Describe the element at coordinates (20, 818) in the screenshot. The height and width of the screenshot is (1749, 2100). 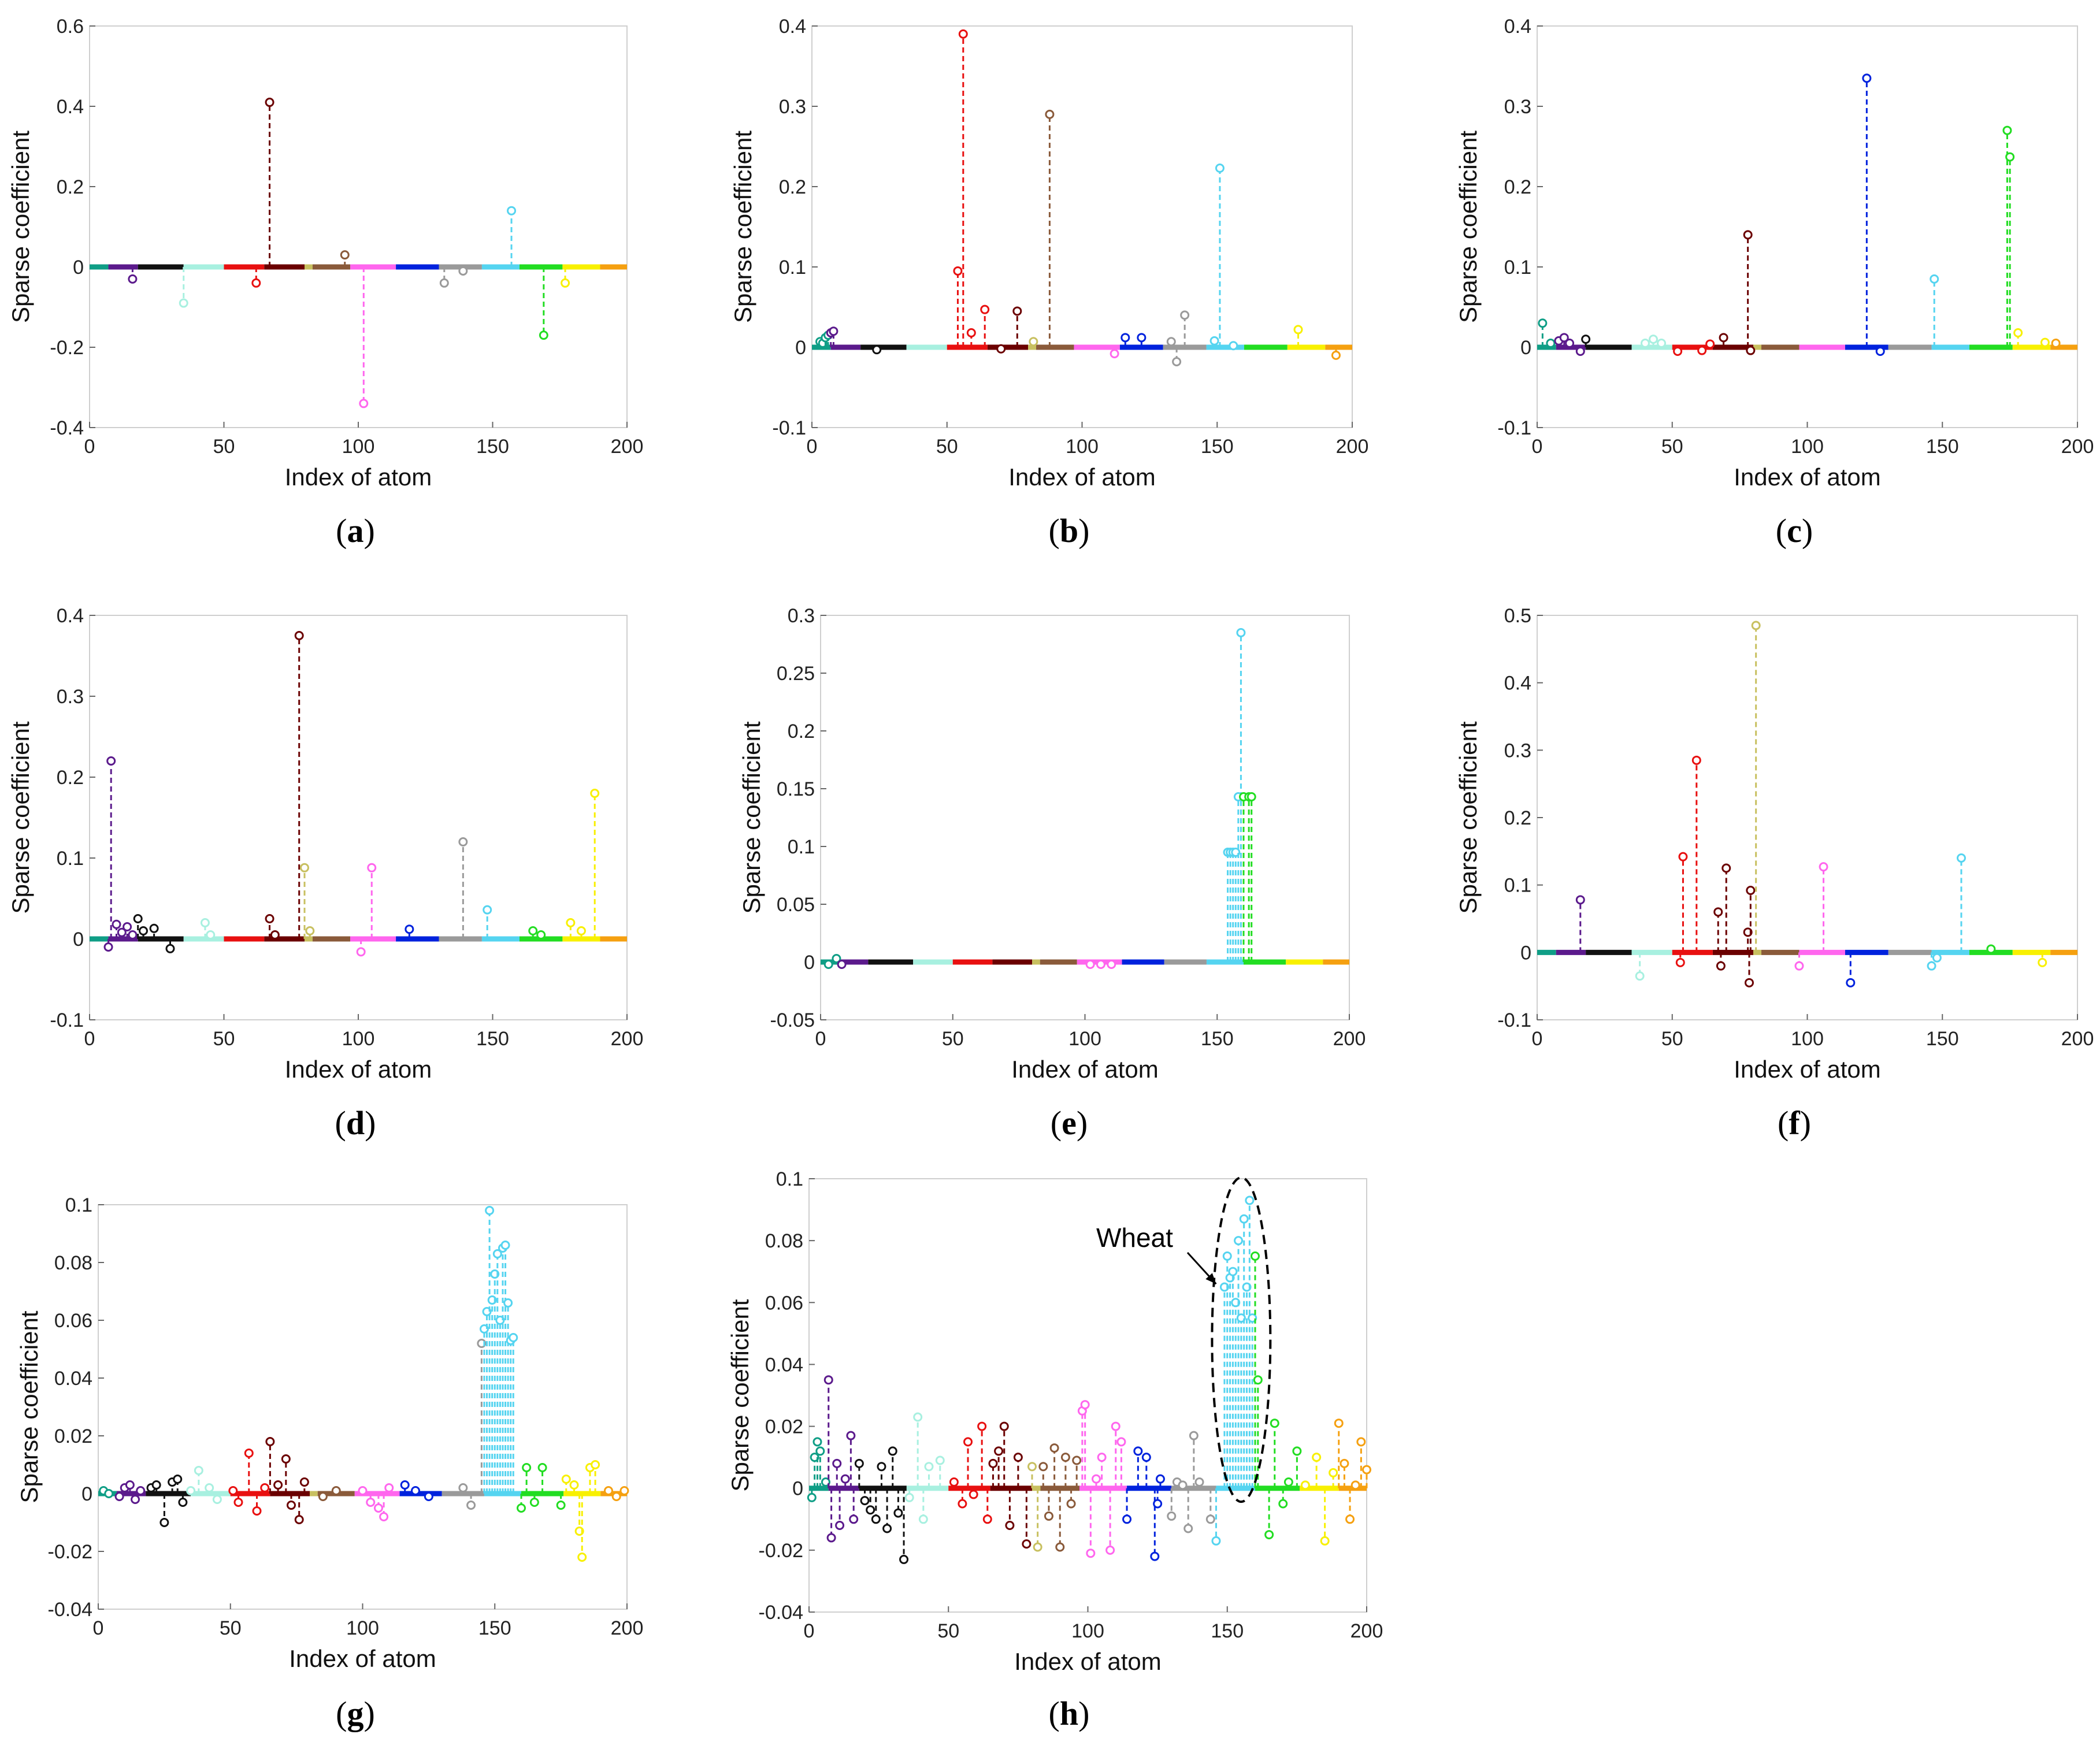
I see `y-axis-label: Sparse coefficient` at that location.